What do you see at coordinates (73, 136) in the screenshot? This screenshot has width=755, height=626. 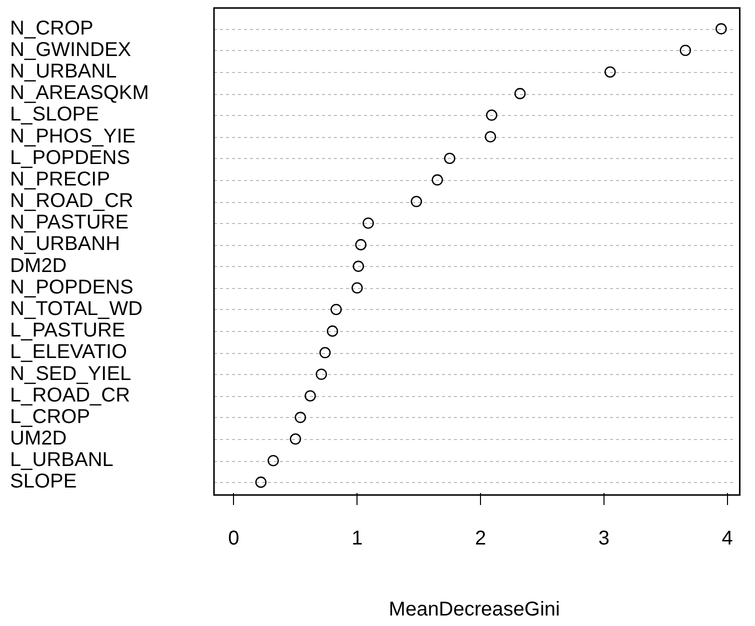 I see `y-tick-label: N_PHOS_YIE` at bounding box center [73, 136].